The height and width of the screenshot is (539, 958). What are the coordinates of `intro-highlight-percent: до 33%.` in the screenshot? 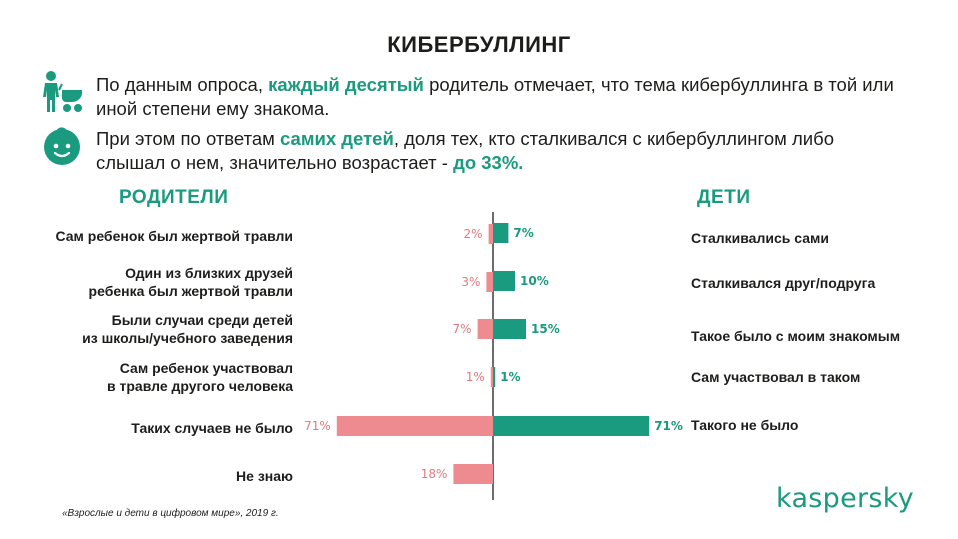 It's located at (488, 162).